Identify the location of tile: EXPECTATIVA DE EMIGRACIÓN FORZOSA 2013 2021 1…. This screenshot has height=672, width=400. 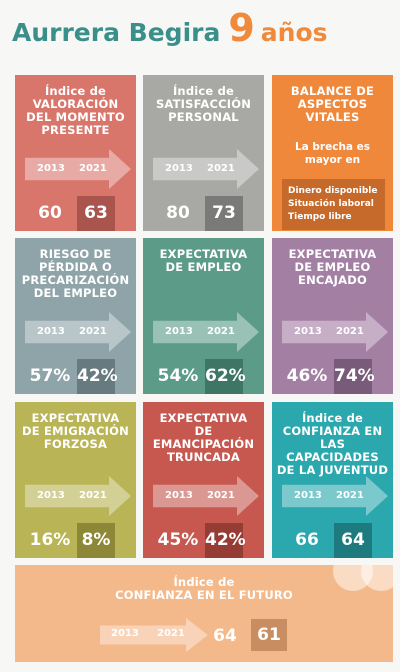
(75, 480).